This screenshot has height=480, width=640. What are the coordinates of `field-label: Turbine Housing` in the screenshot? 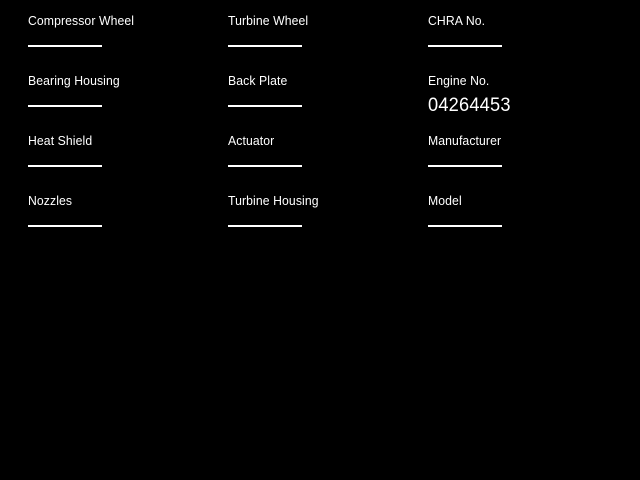 It's located at (273, 200).